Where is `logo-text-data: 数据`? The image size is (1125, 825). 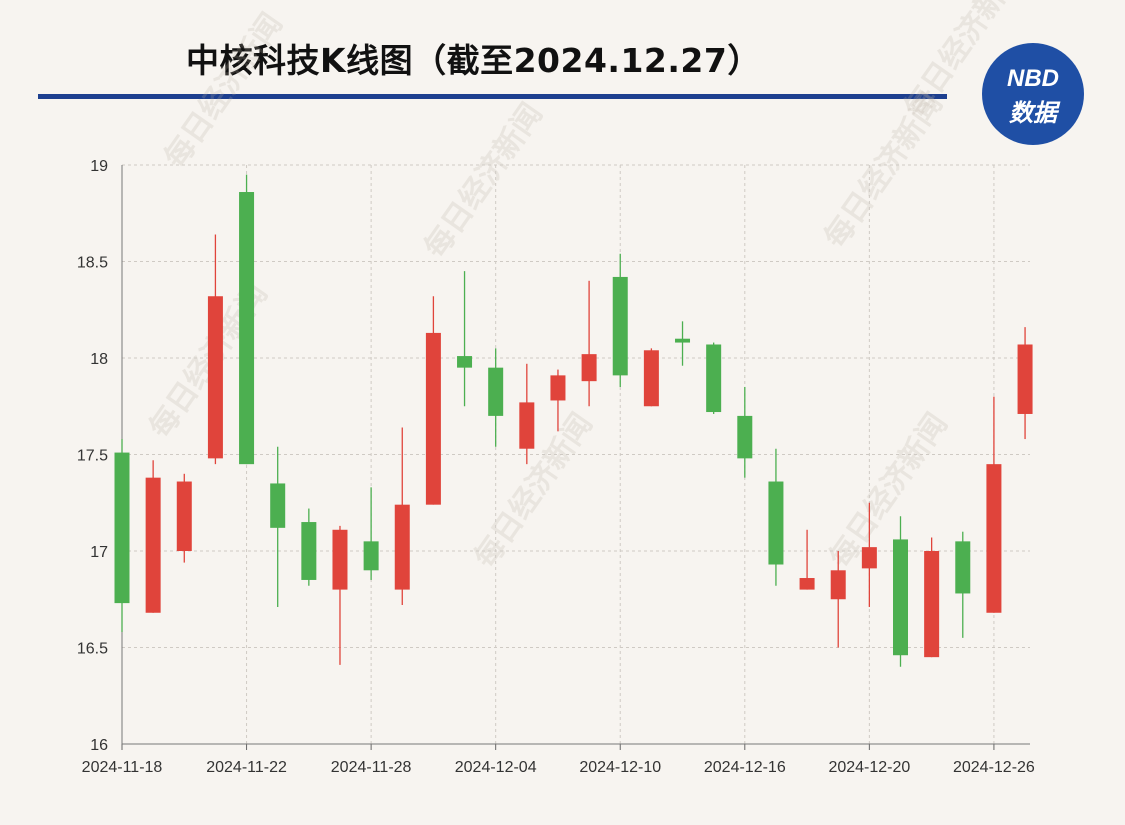 logo-text-data: 数据 is located at coordinates (1033, 113).